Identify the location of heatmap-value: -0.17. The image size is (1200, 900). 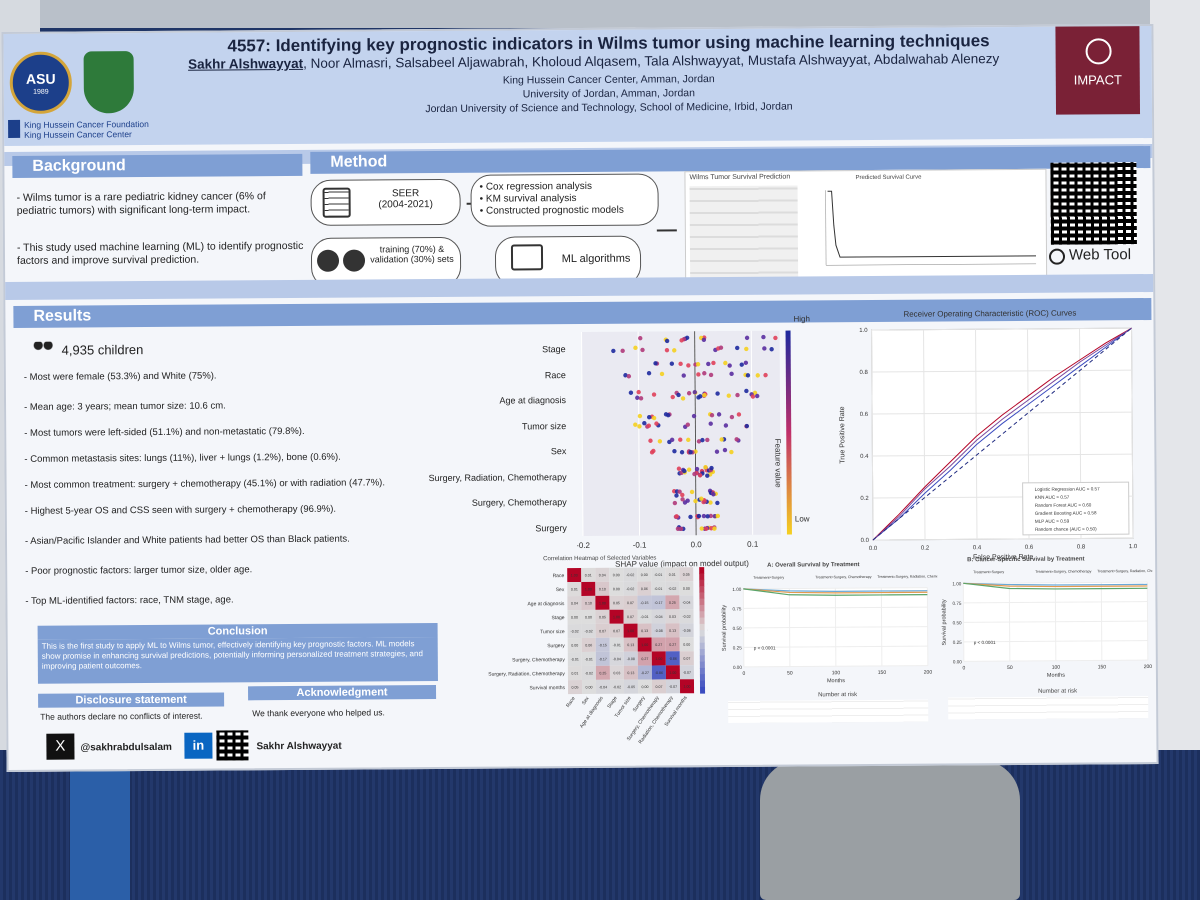
(603, 659).